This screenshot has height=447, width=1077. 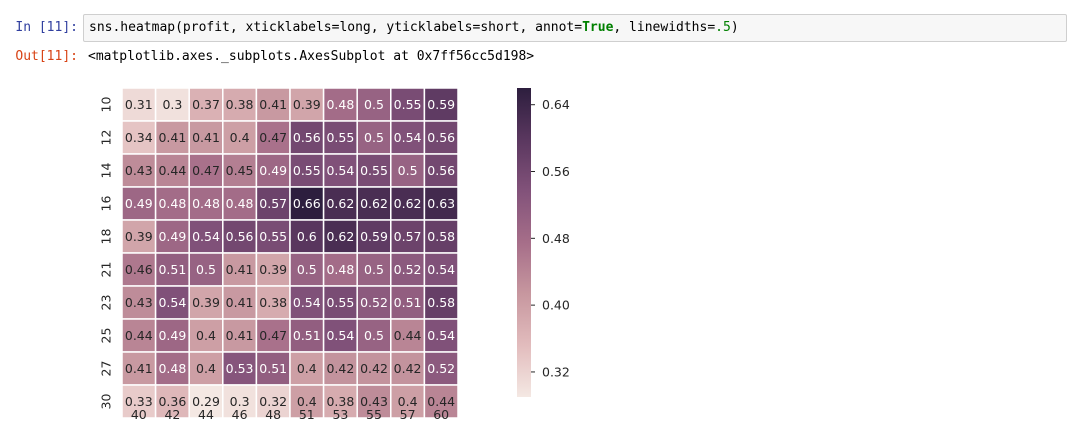 What do you see at coordinates (206, 414) in the screenshot?
I see `x-tick-label: 44` at bounding box center [206, 414].